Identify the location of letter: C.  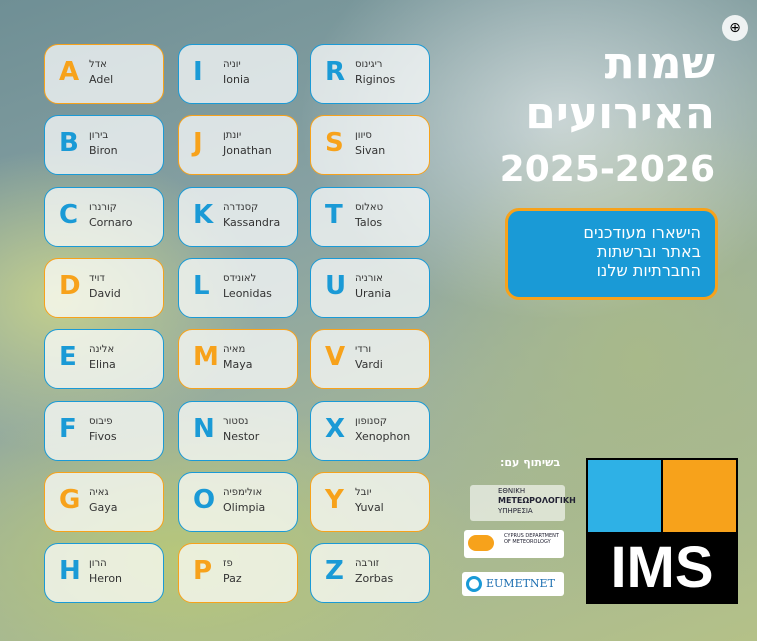
(69, 214).